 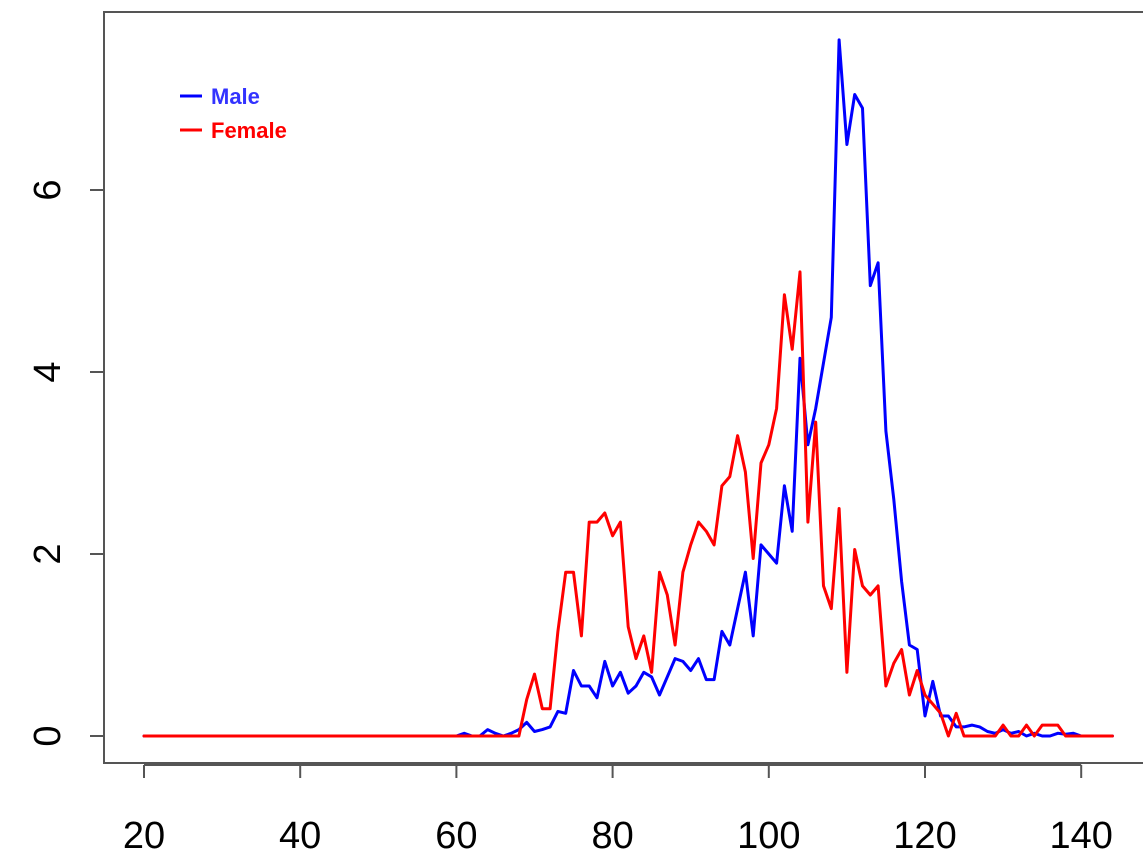 I want to click on x-tick-label: 20, so click(x=144, y=836).